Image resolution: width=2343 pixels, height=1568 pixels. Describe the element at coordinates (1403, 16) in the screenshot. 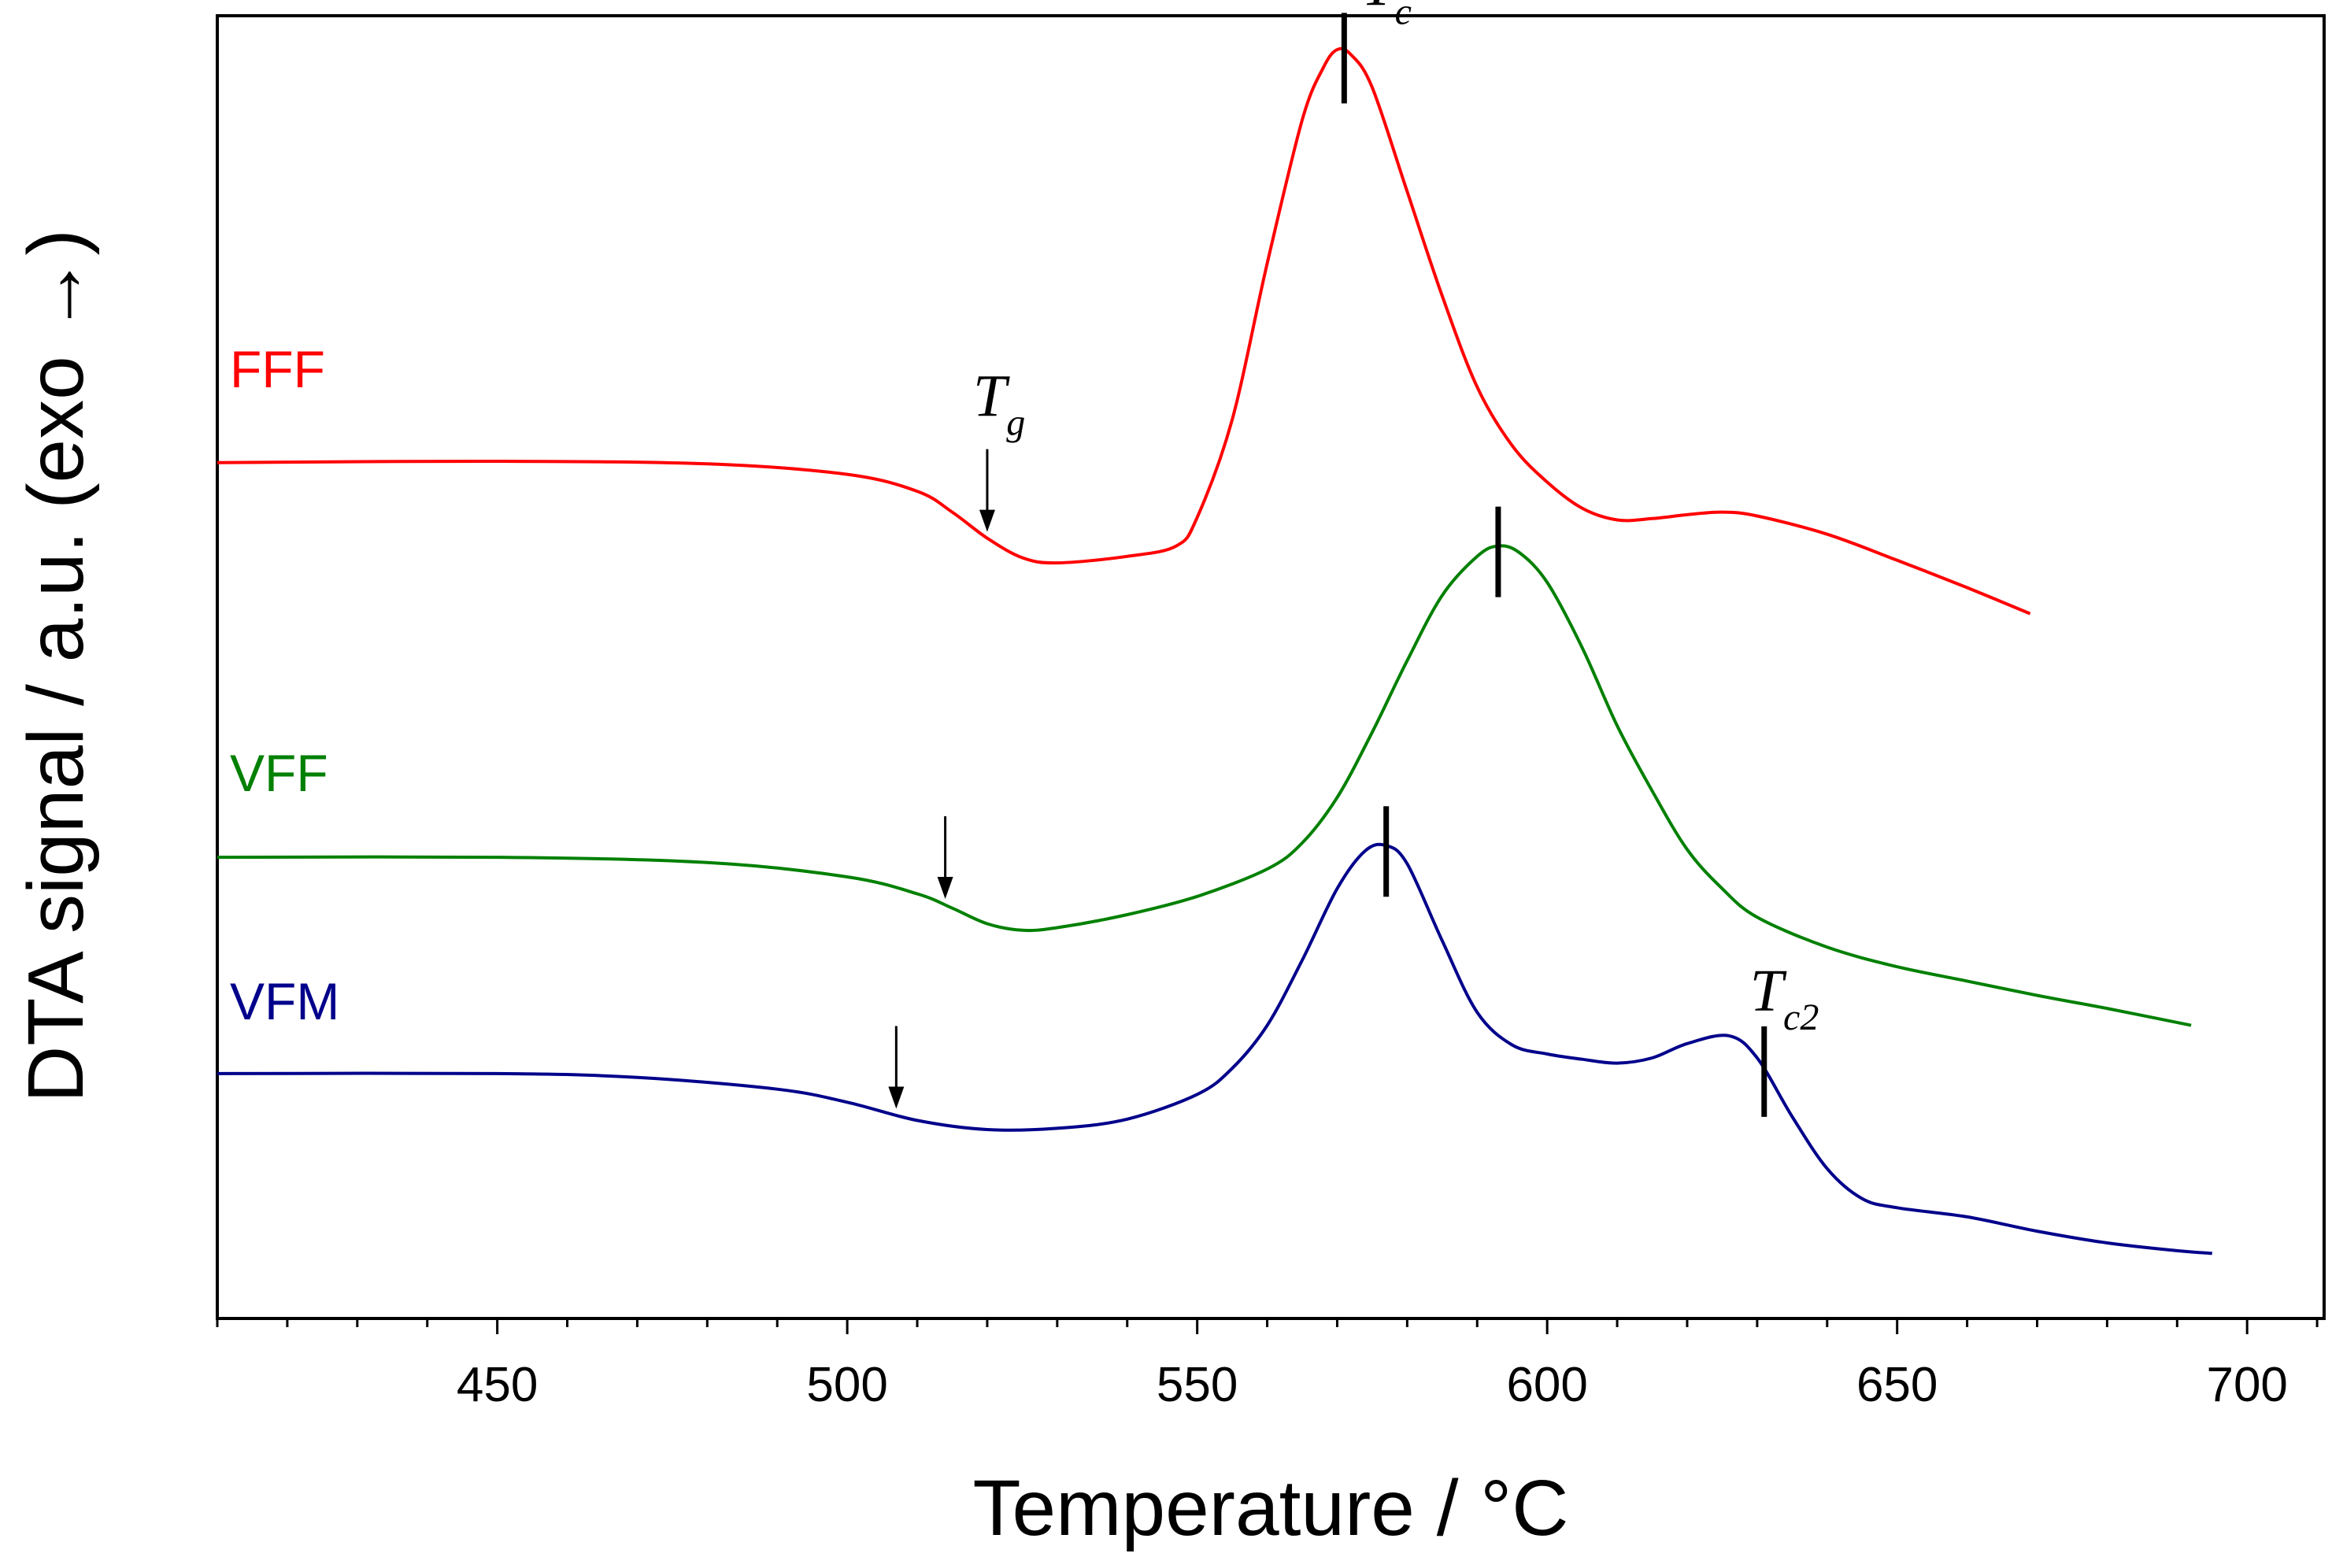

I see `tc-annotation-subscript: c` at that location.